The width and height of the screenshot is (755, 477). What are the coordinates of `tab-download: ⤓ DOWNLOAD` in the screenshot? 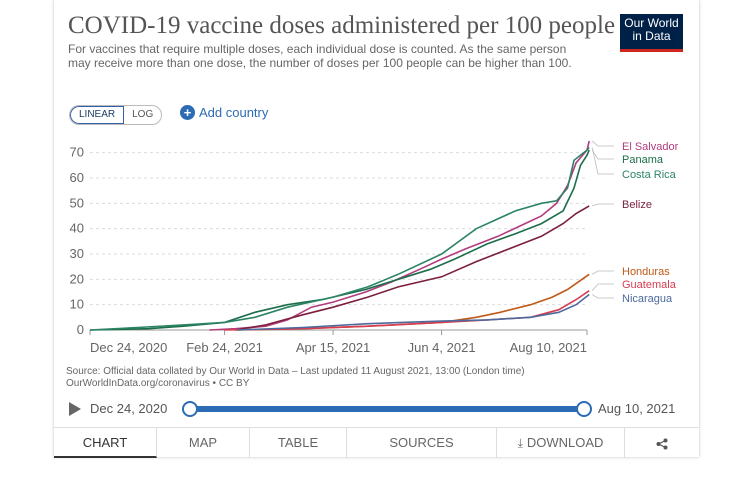 It's located at (561, 443).